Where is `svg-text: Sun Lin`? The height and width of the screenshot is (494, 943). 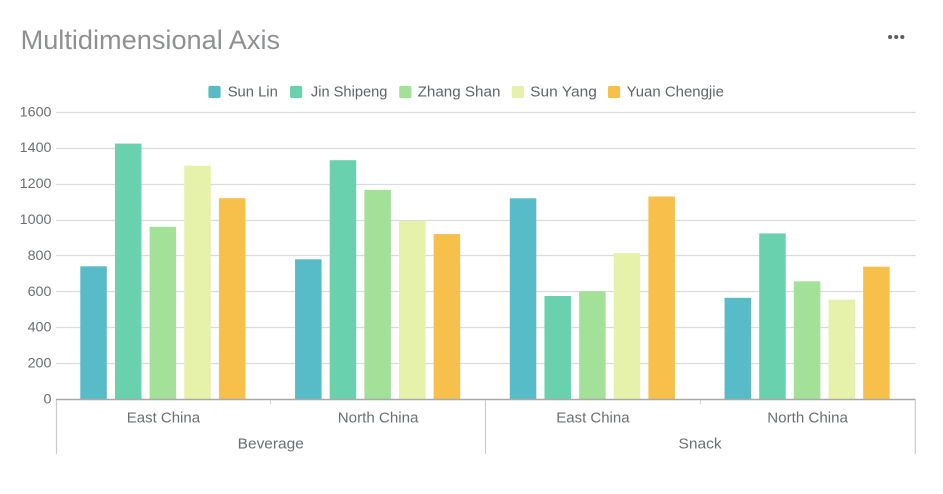 svg-text: Sun Lin is located at coordinates (253, 92).